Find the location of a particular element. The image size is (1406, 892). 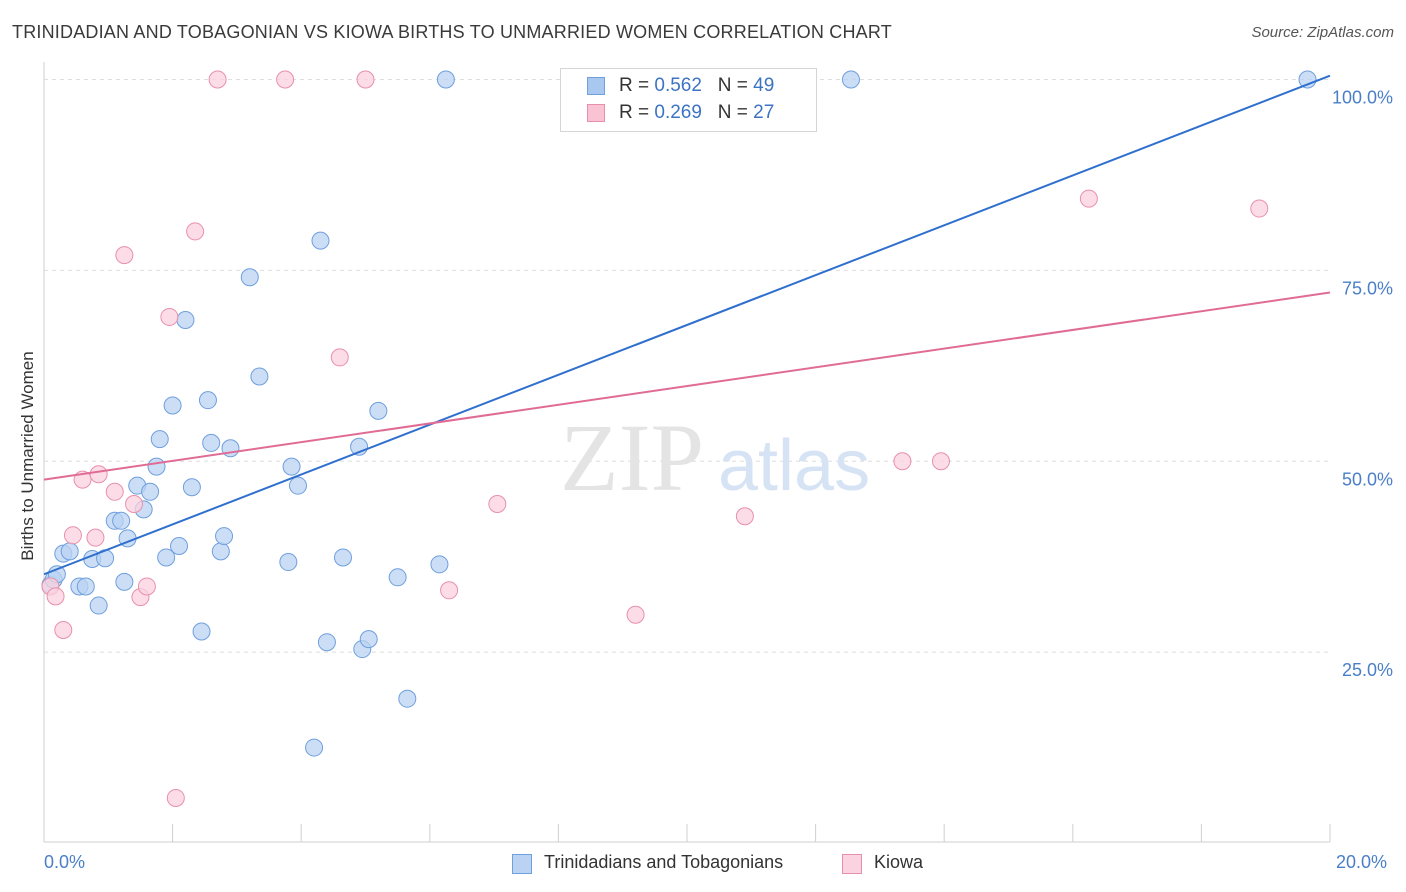

source-label: Source: ZipAtlas.com is located at coordinates (1322, 32).